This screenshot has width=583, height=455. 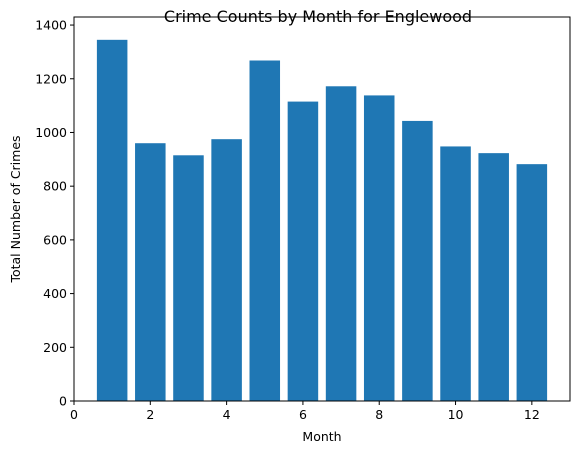 I want to click on y-tick-label: 1200, so click(x=51, y=78).